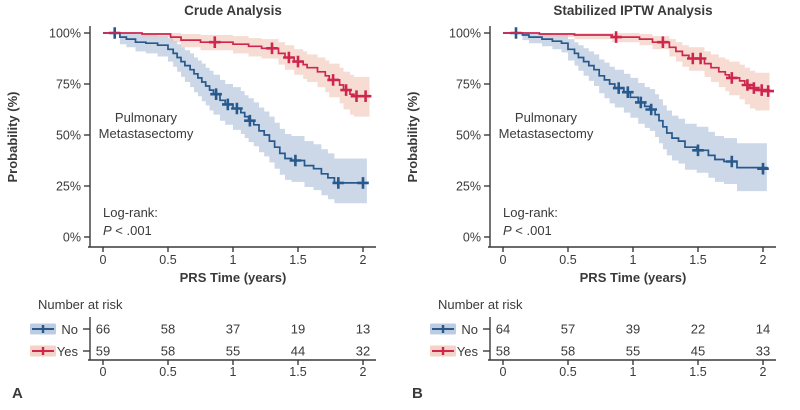  What do you see at coordinates (633, 10) in the screenshot?
I see `panel-title: Stabilized IPTW Analysis` at bounding box center [633, 10].